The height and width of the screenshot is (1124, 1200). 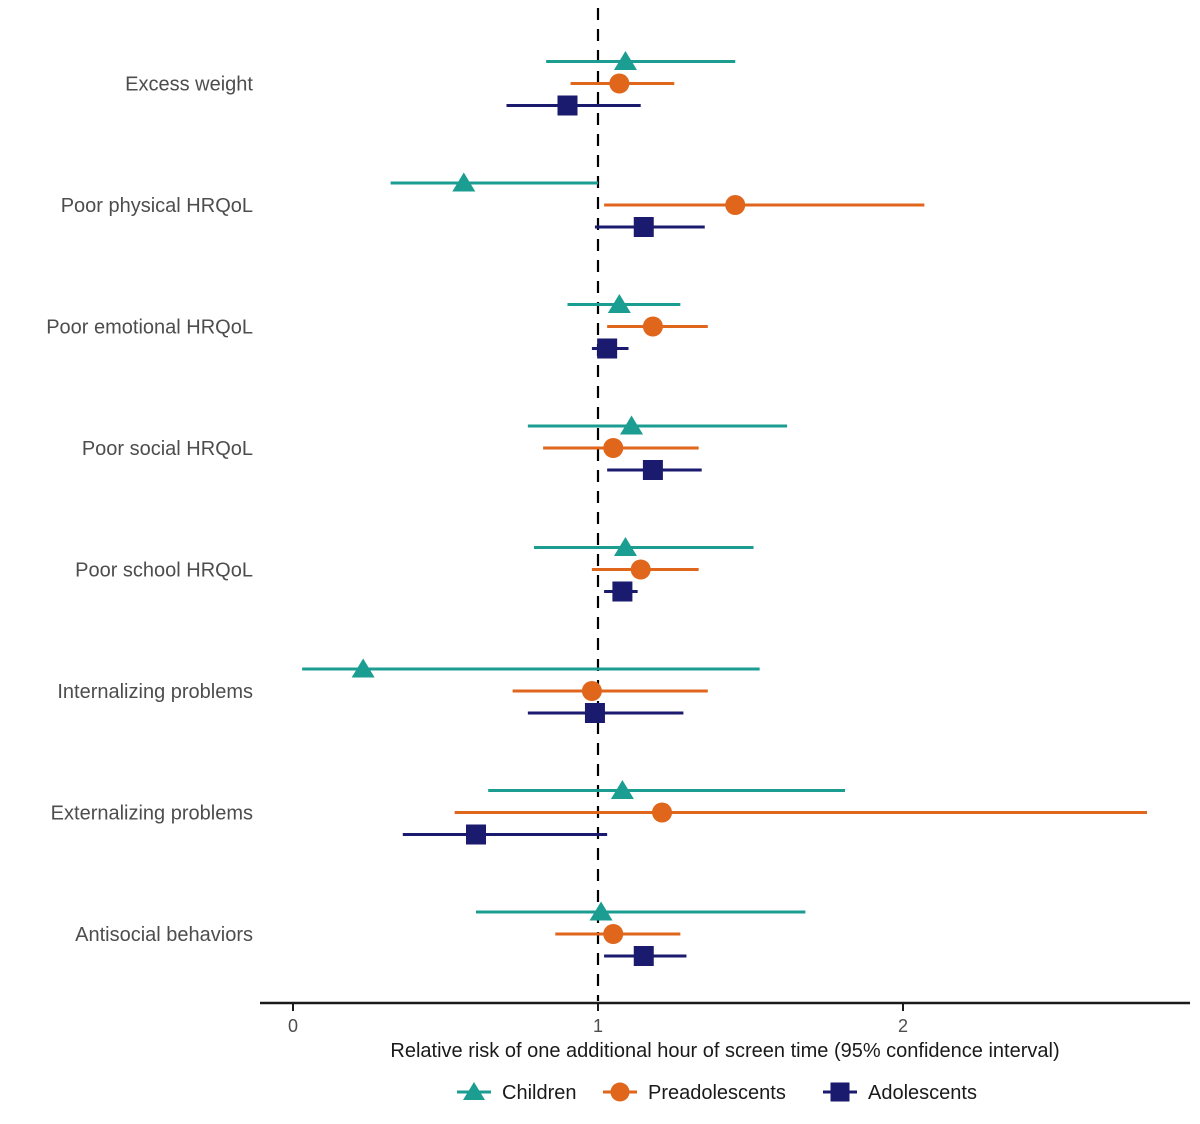 I want to click on category-label-3: Poor emotional HRQoL, so click(x=149, y=328).